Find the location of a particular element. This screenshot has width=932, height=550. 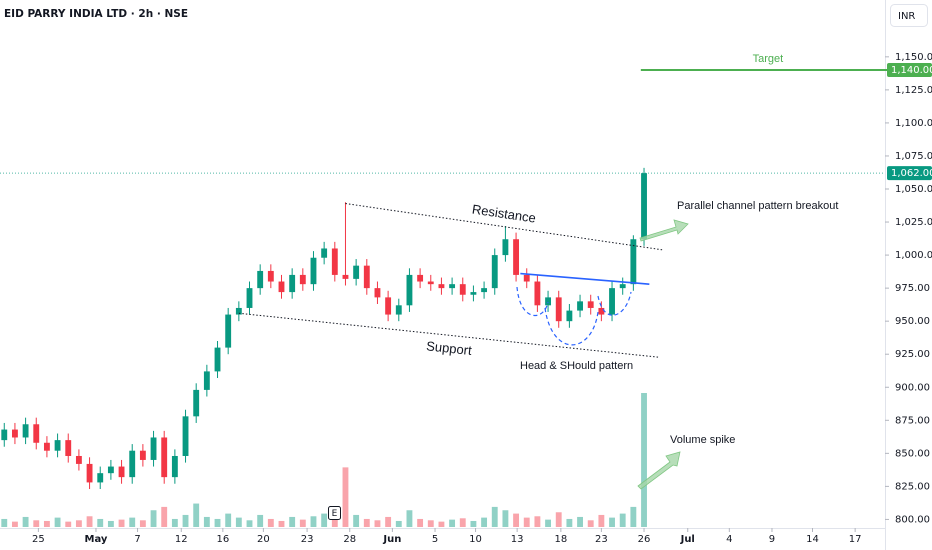

y-tick-label: 850.00 is located at coordinates (912, 453).